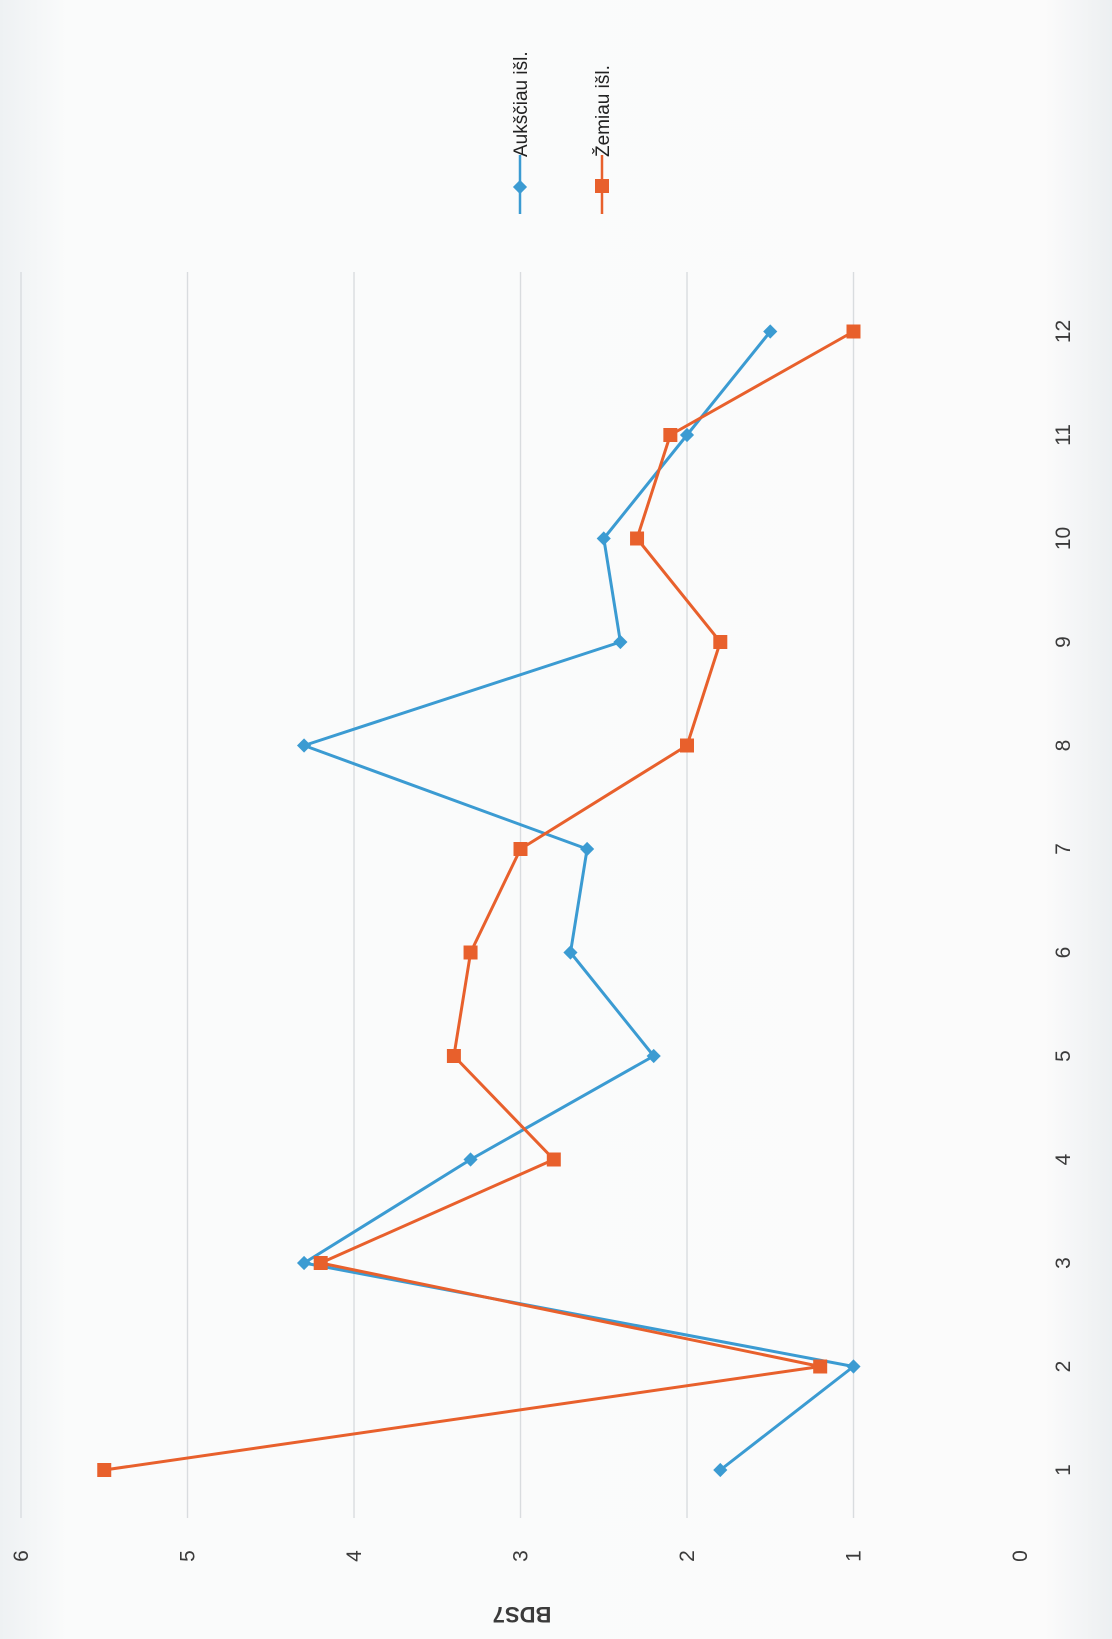  What do you see at coordinates (1063, 849) in the screenshot?
I see `x-tick-7: 7` at bounding box center [1063, 849].